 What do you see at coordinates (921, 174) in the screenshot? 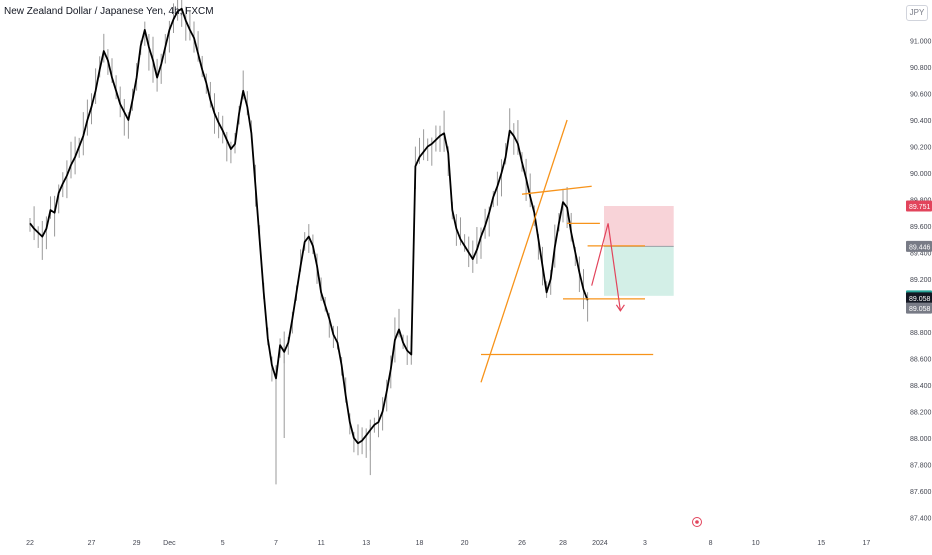
I see `y-axis-tick-label: 90.000` at bounding box center [921, 174].